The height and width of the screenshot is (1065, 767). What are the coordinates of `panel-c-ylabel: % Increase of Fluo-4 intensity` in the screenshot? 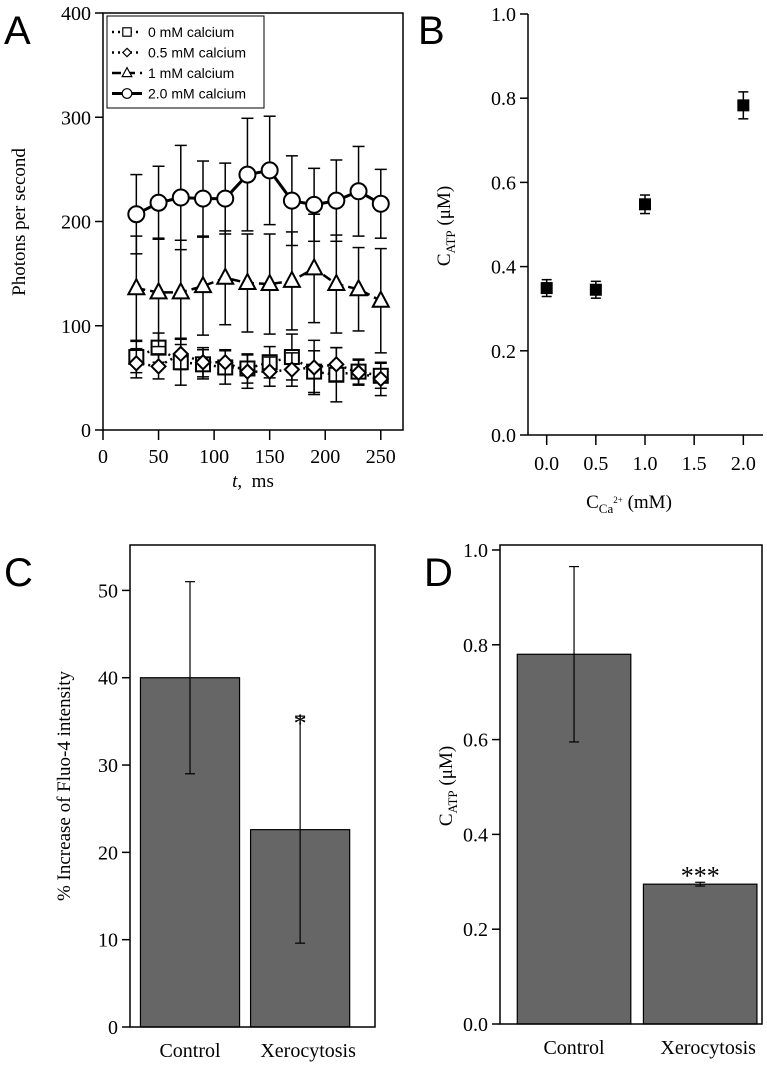 It's located at (64, 785).